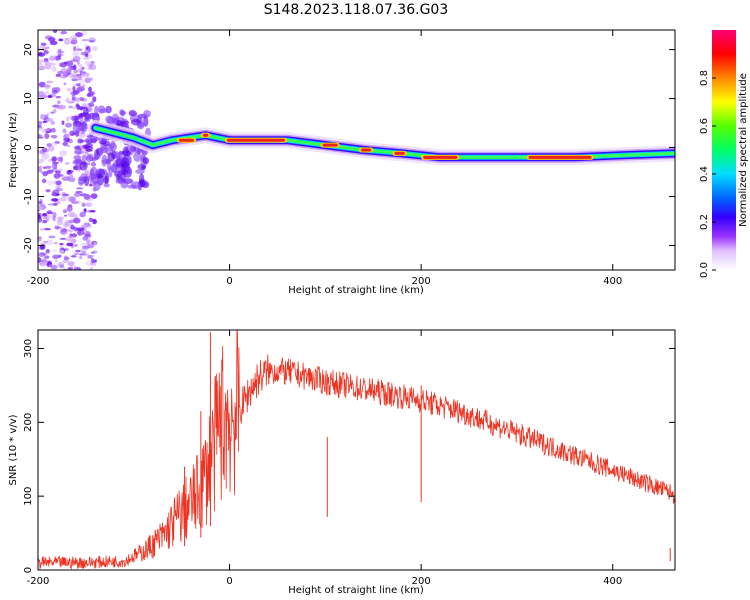 The height and width of the screenshot is (600, 750). Describe the element at coordinates (28, 496) in the screenshot. I see `bottom-ytick-label: 100` at that location.